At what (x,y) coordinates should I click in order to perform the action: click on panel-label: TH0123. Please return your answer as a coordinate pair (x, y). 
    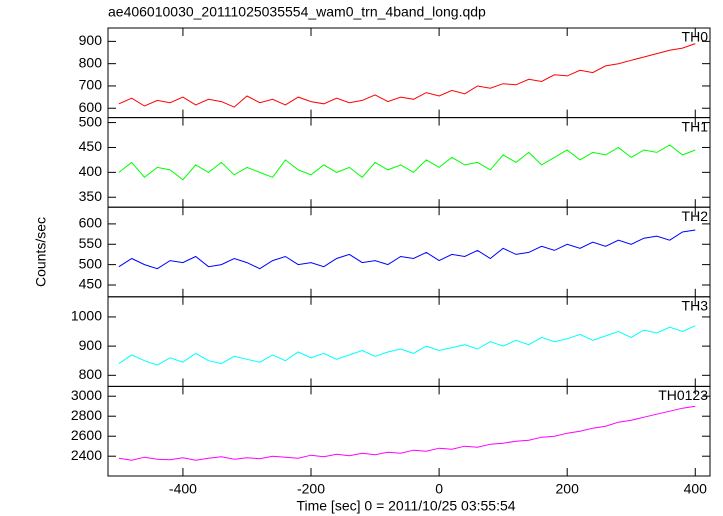
    Looking at the image, I should click on (683, 395).